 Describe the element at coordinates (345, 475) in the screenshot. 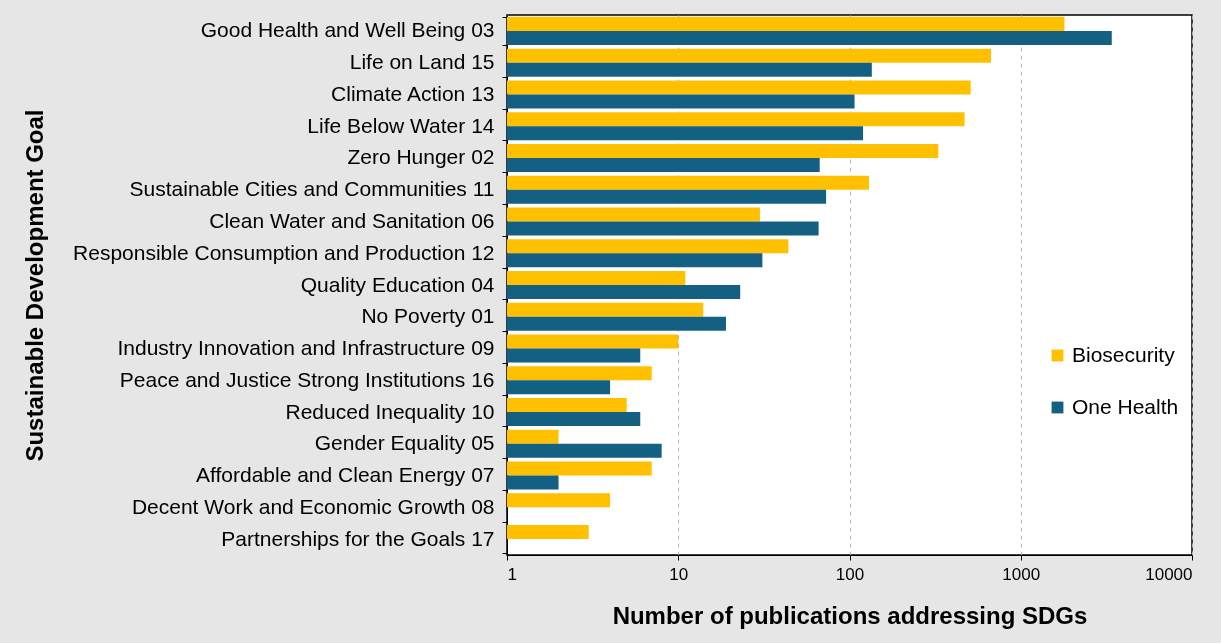

I see `y-tick-label: Affordable and Clean Energy 07` at that location.